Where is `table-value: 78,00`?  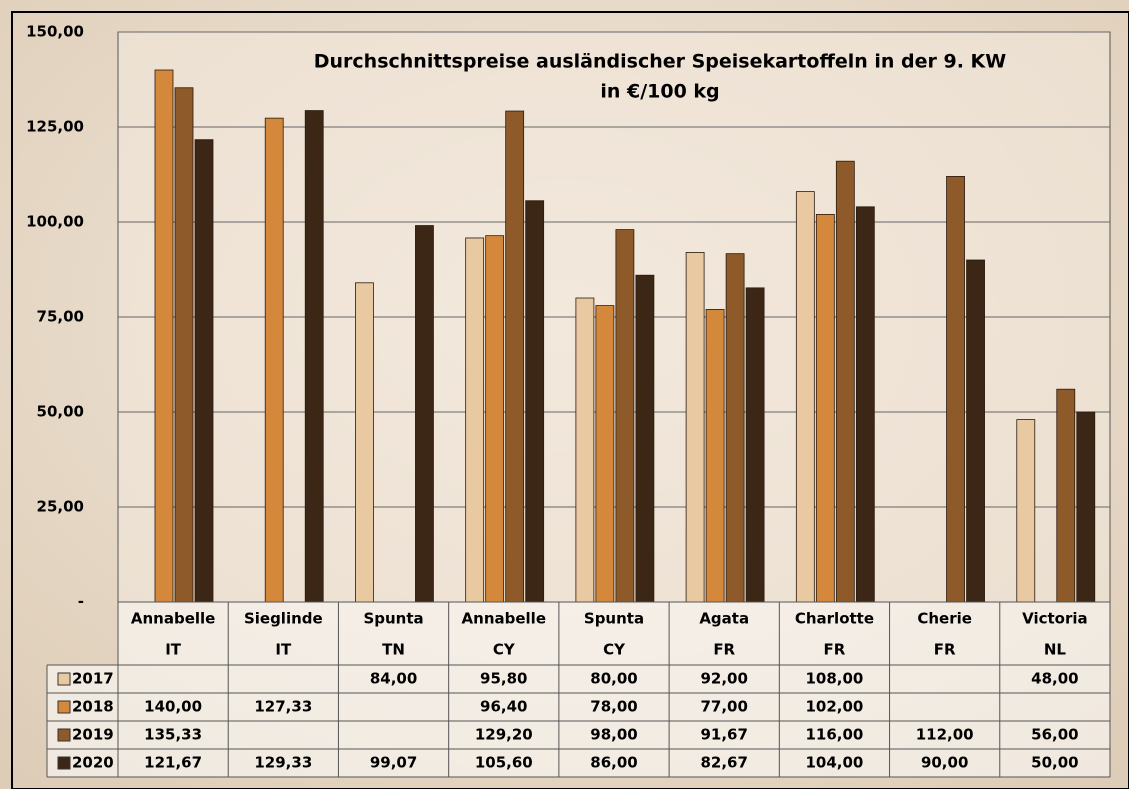 table-value: 78,00 is located at coordinates (613, 707).